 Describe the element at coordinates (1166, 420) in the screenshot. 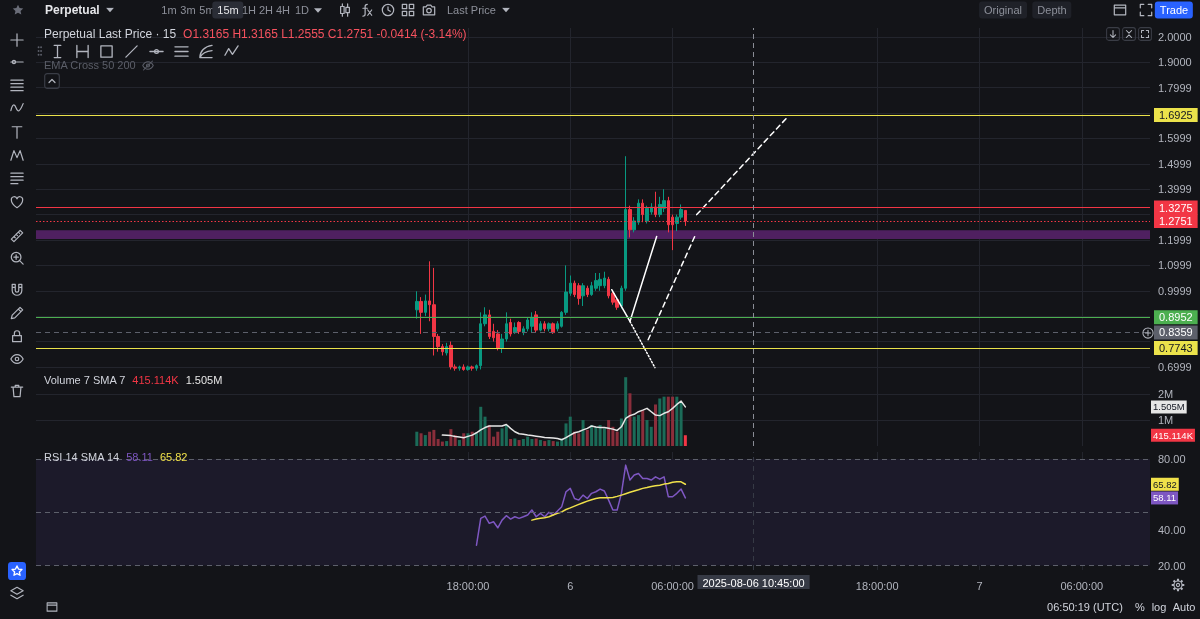

I see `y-tick-label: 1M` at that location.